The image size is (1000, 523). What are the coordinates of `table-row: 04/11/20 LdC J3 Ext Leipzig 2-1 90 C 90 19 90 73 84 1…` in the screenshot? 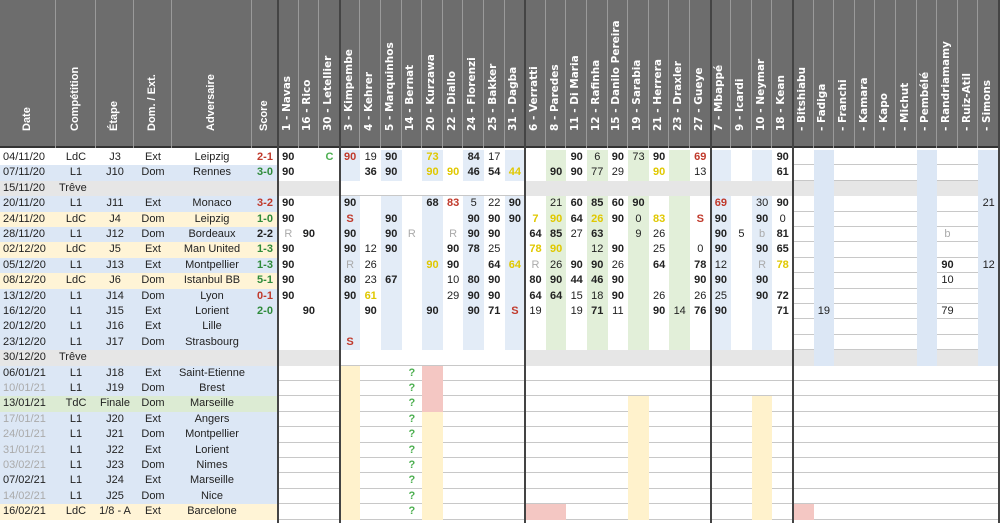 It's located at (500, 158).